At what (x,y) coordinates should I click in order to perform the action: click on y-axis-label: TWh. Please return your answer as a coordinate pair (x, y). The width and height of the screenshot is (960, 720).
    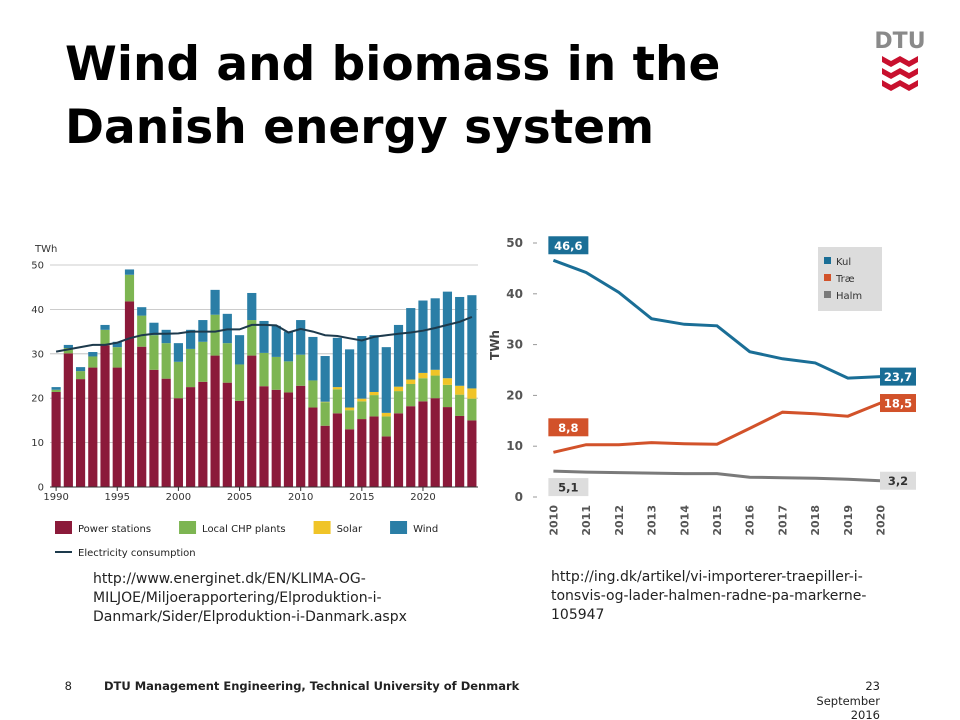
    Looking at the image, I should click on (495, 345).